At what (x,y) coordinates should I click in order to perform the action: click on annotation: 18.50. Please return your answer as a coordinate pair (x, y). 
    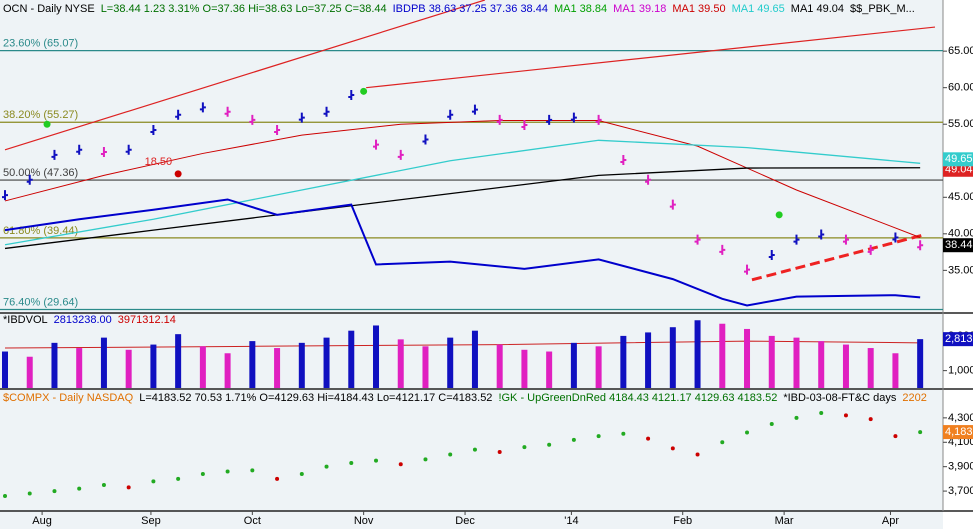
    Looking at the image, I should click on (159, 162).